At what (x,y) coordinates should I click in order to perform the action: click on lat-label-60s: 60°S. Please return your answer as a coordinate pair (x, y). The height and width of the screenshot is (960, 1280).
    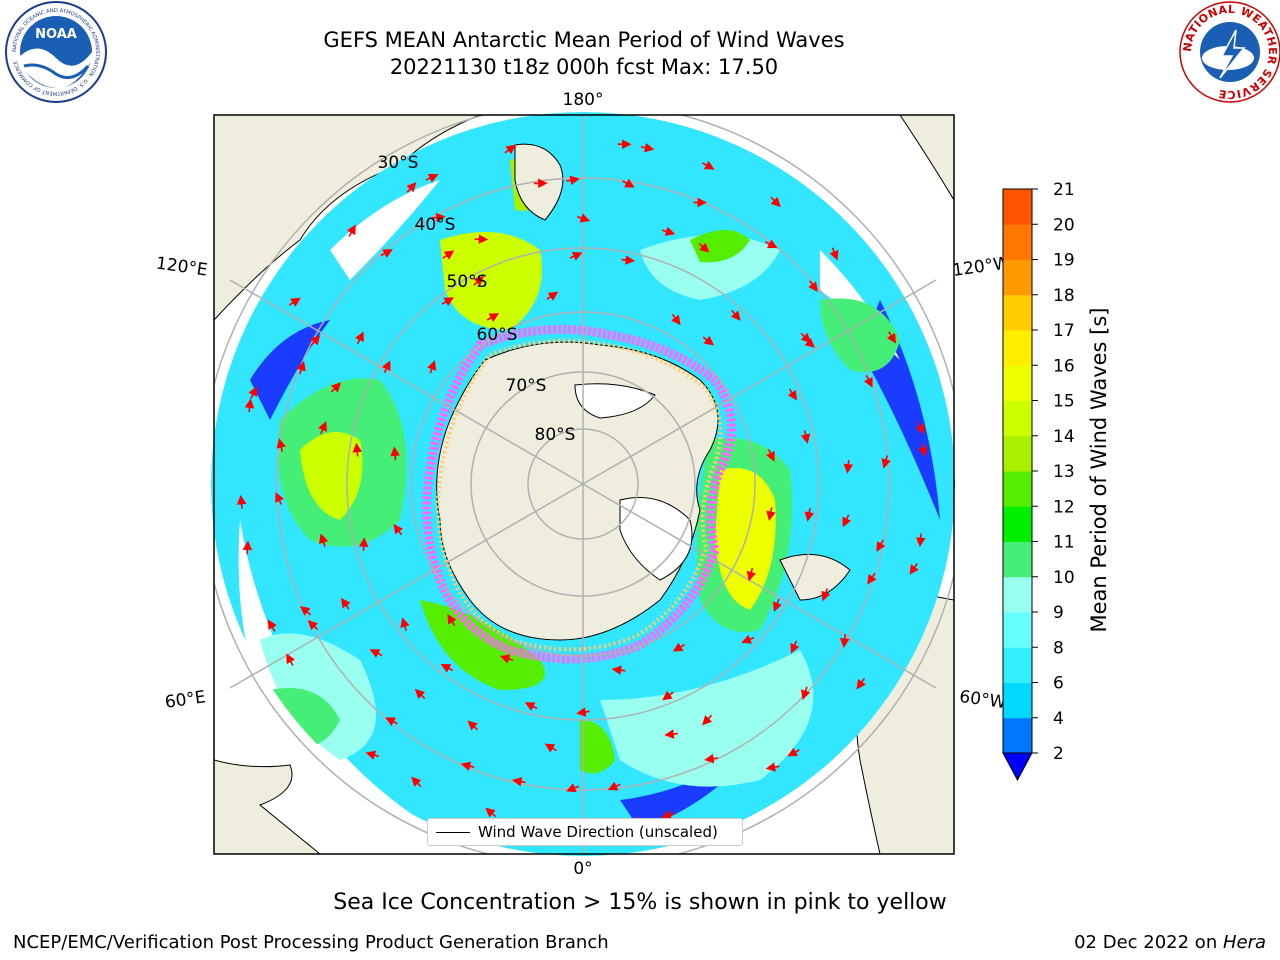
    Looking at the image, I should click on (497, 335).